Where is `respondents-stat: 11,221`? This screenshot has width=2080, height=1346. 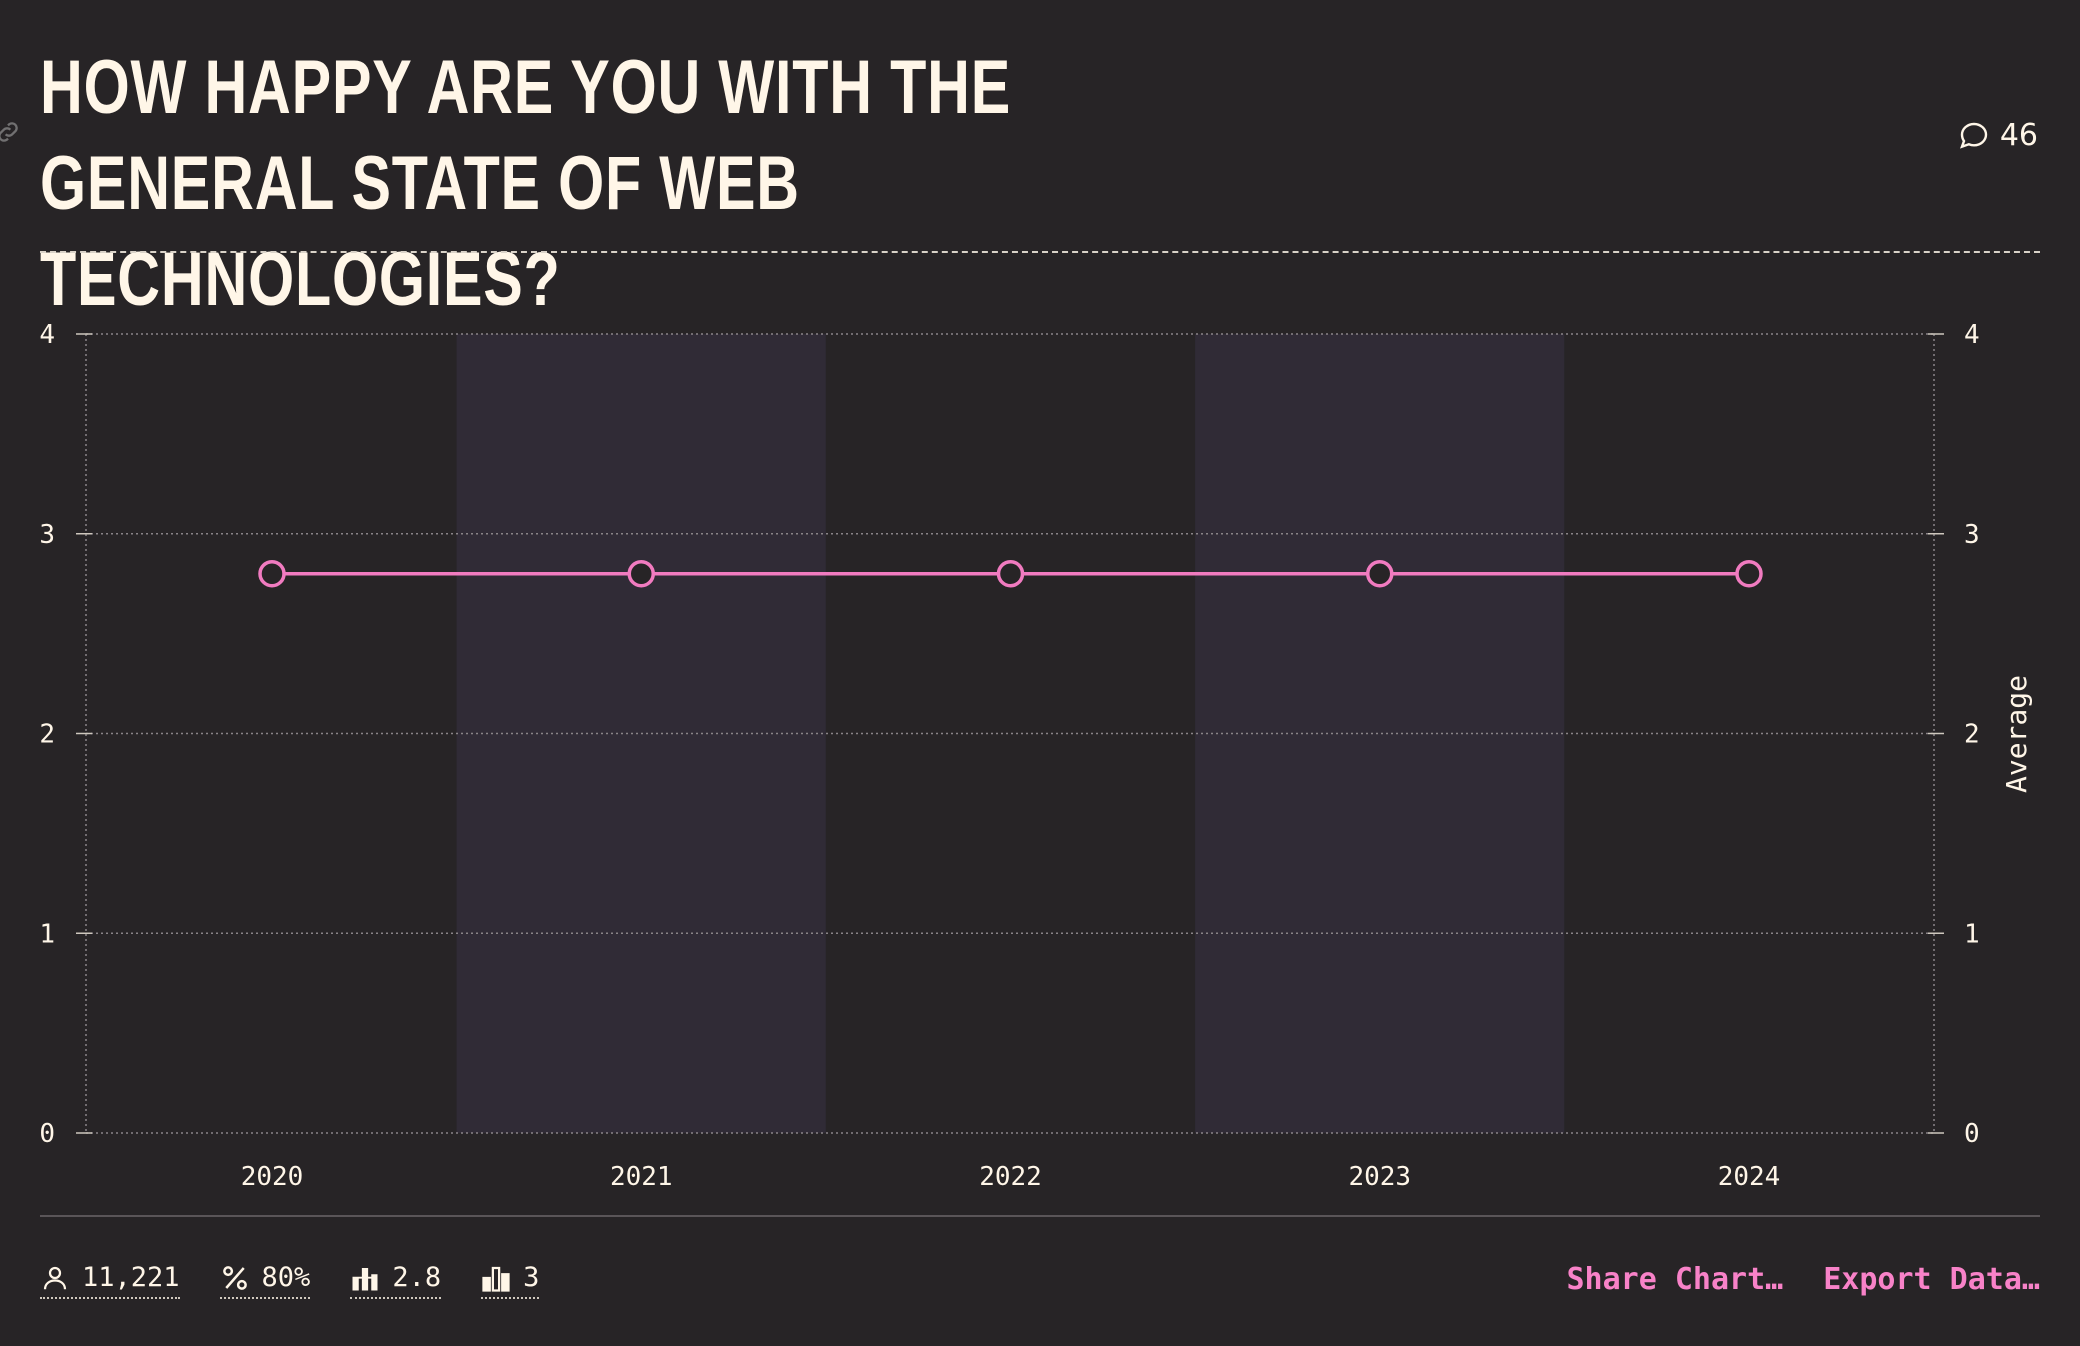
respondents-stat: 11,221 is located at coordinates (110, 1280).